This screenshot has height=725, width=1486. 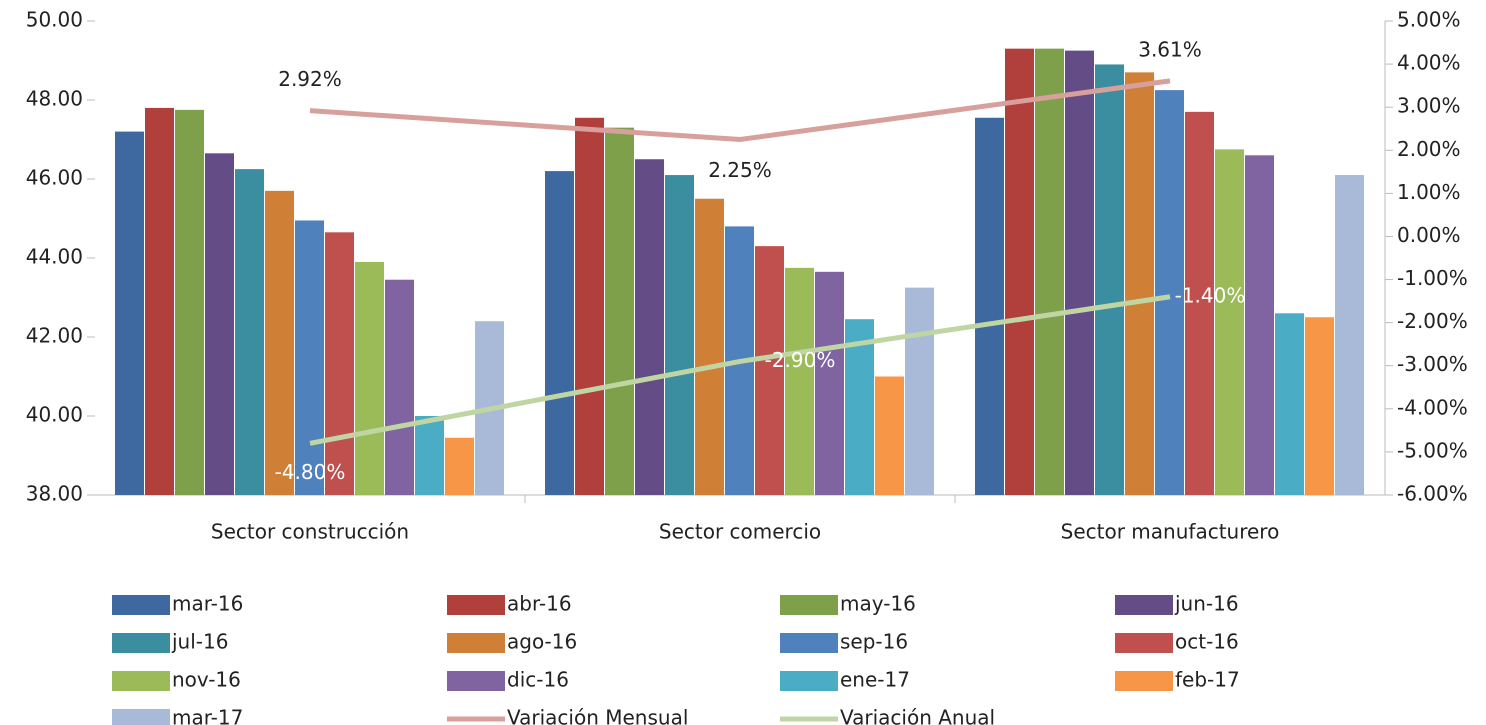 What do you see at coordinates (539, 604) in the screenshot?
I see `legend-label: abr-16` at bounding box center [539, 604].